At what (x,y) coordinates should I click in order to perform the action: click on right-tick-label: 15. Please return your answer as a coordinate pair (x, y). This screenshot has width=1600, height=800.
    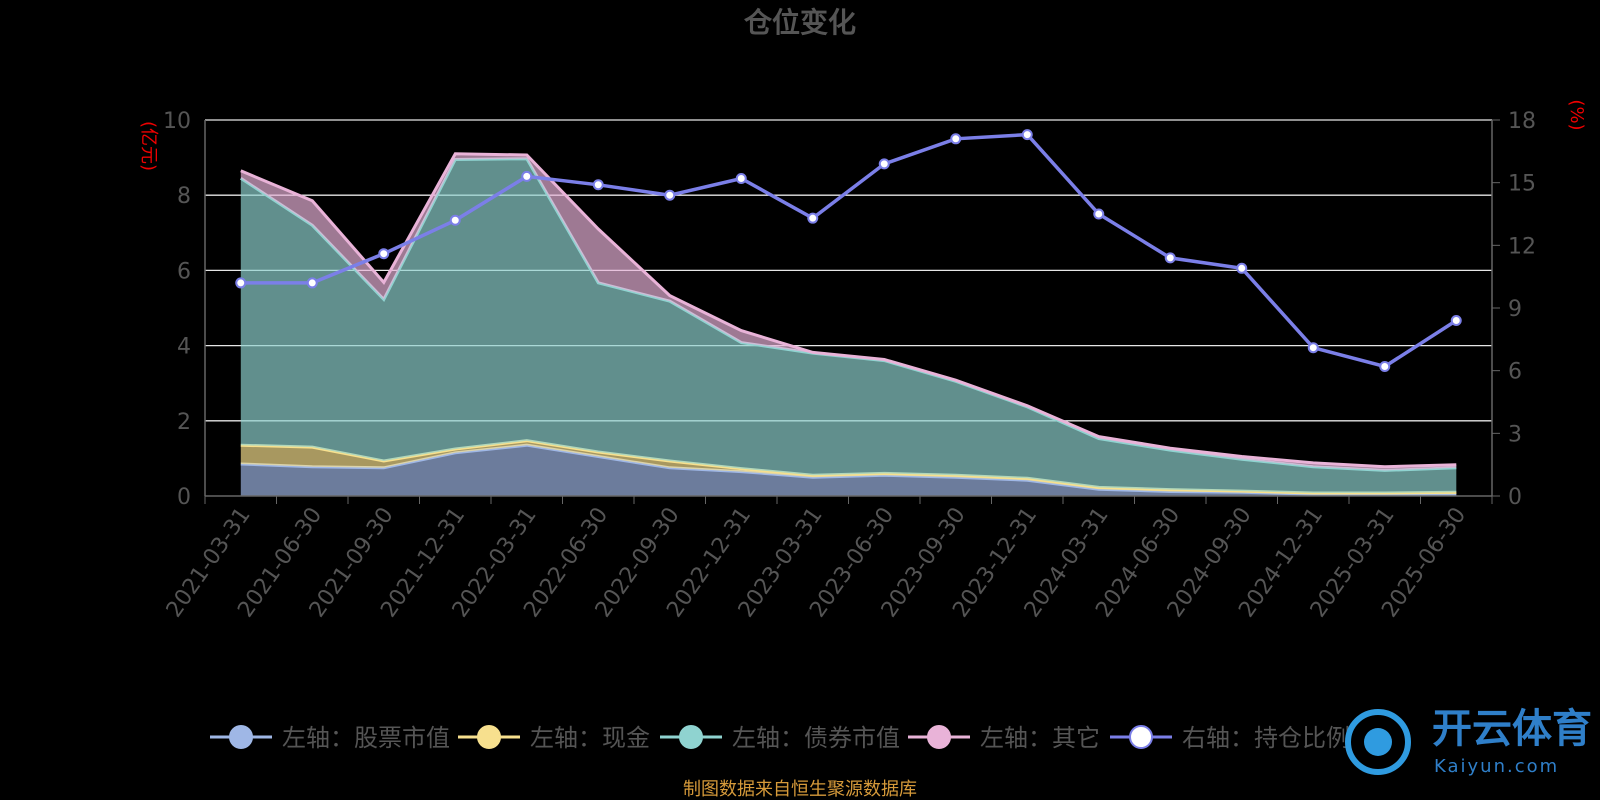
    Looking at the image, I should click on (1522, 184).